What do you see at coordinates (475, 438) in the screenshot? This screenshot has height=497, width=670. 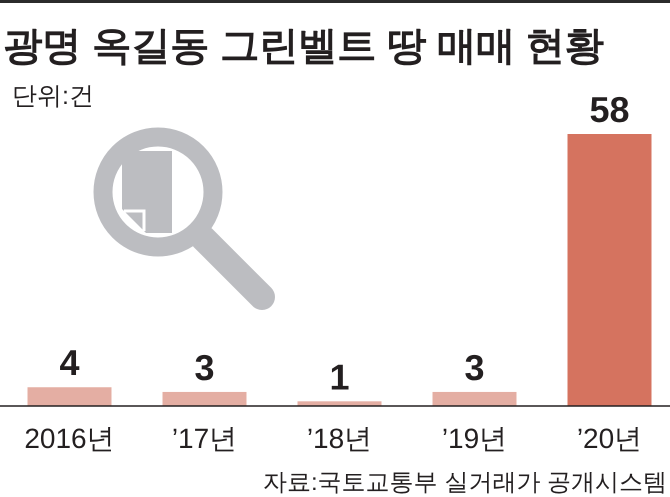 I see `x-tick-label: ’19년` at bounding box center [475, 438].